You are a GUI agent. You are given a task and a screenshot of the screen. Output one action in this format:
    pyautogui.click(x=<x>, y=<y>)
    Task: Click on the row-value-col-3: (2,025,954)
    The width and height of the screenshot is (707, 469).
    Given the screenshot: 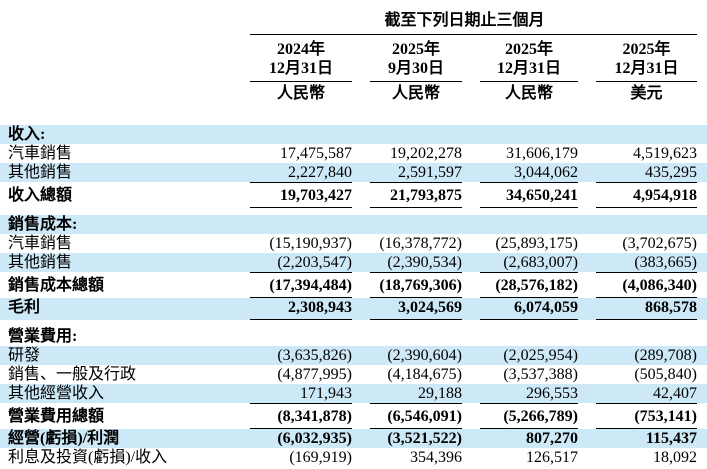 What is the action you would take?
    pyautogui.click(x=520, y=355)
    